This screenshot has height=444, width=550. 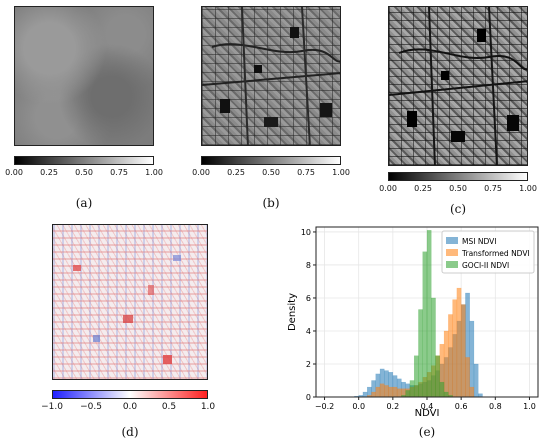 I want to click on y-tick-label: 0, so click(x=308, y=397).